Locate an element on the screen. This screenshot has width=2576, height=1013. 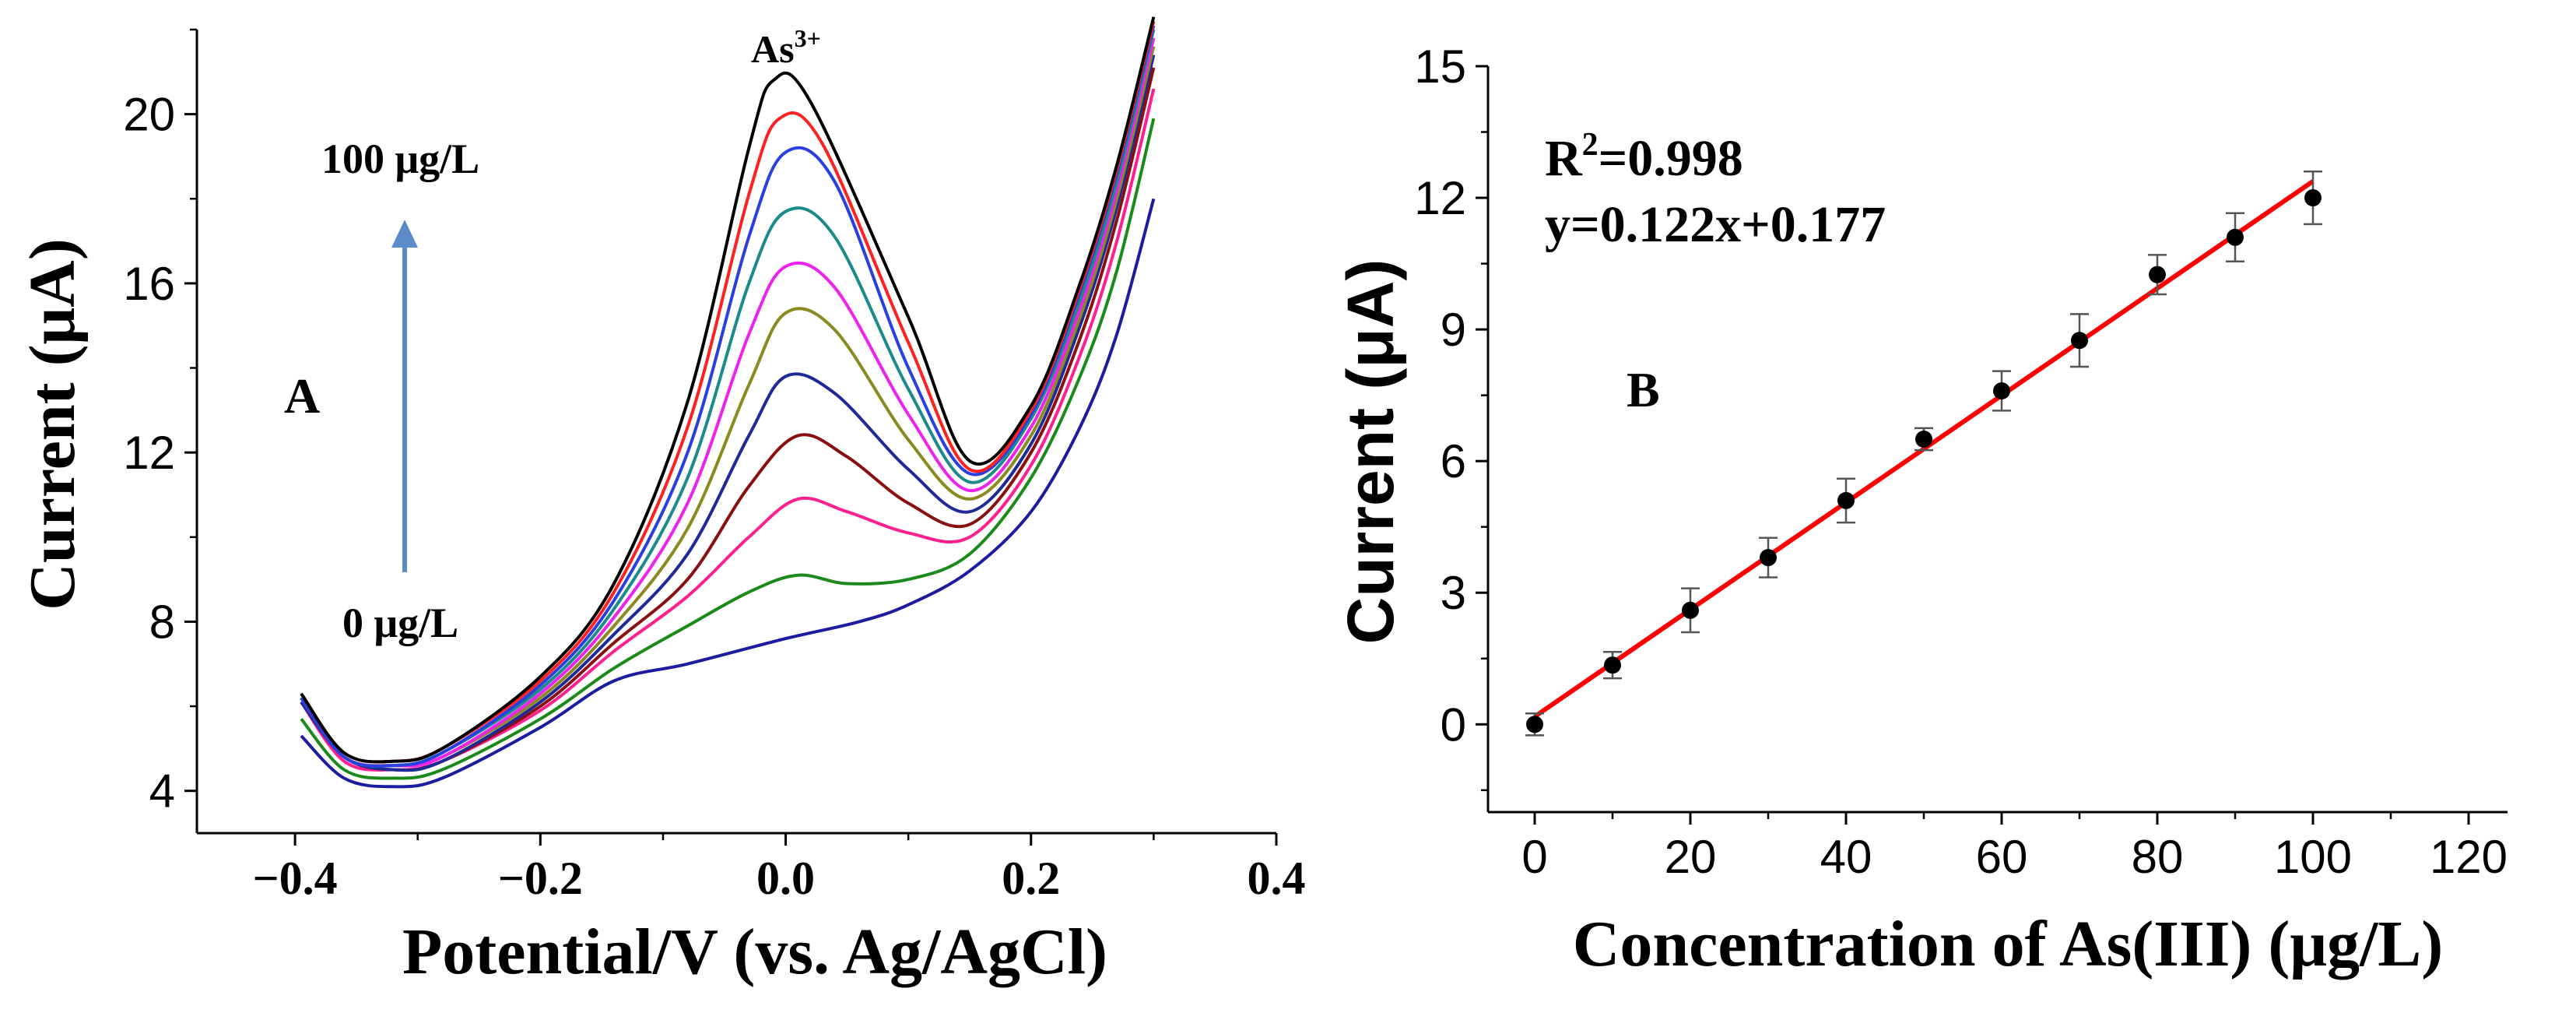
panel-b-y-tick-label: 12 is located at coordinates (1440, 198).